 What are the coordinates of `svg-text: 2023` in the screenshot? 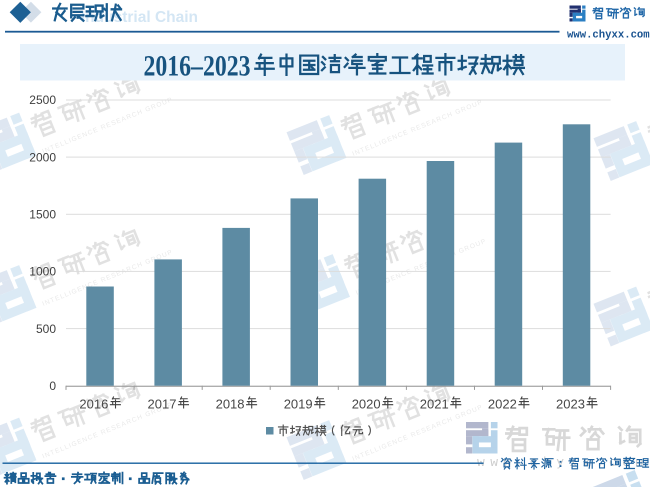 It's located at (570, 403).